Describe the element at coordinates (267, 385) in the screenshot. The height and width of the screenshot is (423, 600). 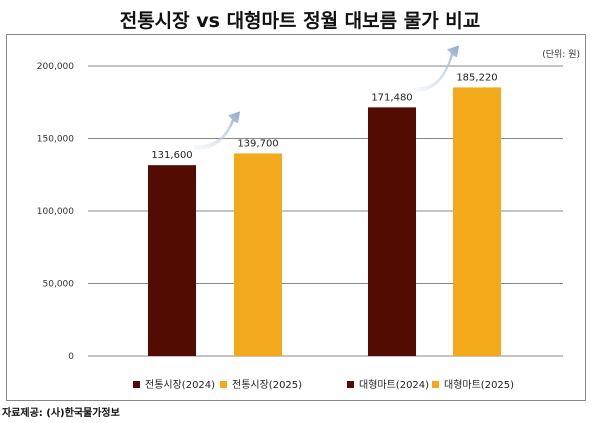
I see `legend-label: 전통시장(2025)` at that location.